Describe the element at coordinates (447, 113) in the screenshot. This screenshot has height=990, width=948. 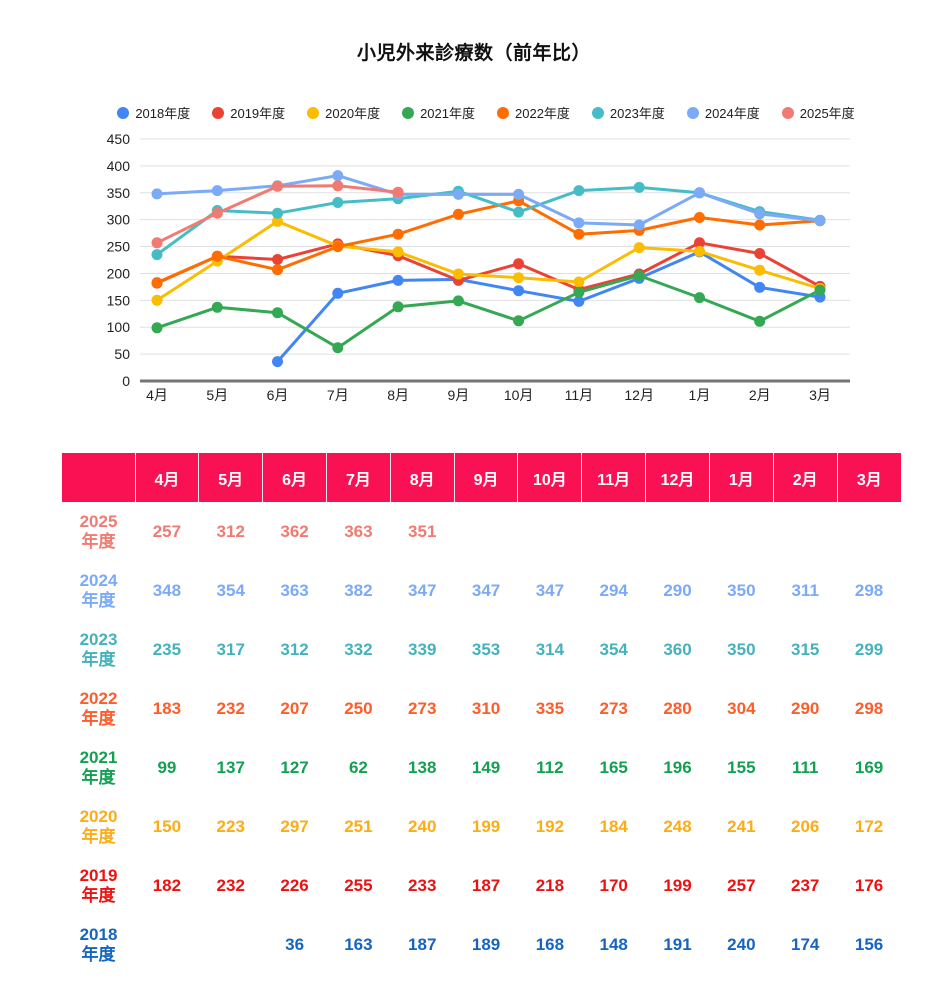
I see `legend-label: 2021年度` at that location.